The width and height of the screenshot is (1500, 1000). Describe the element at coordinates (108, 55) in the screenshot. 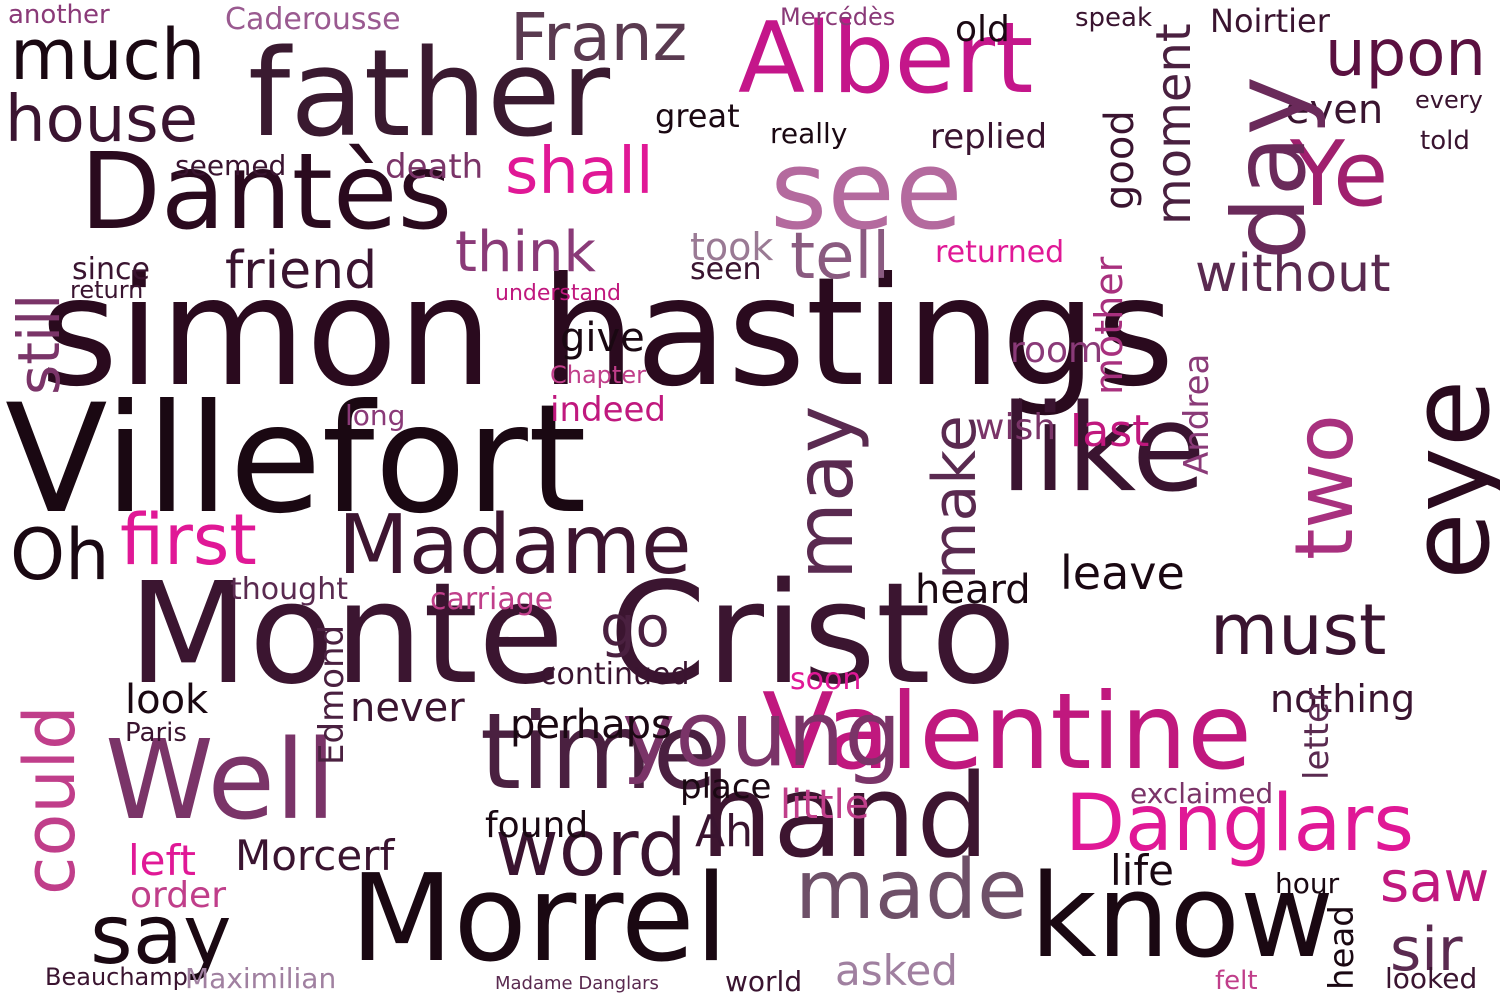

I see `word-much: much` at that location.